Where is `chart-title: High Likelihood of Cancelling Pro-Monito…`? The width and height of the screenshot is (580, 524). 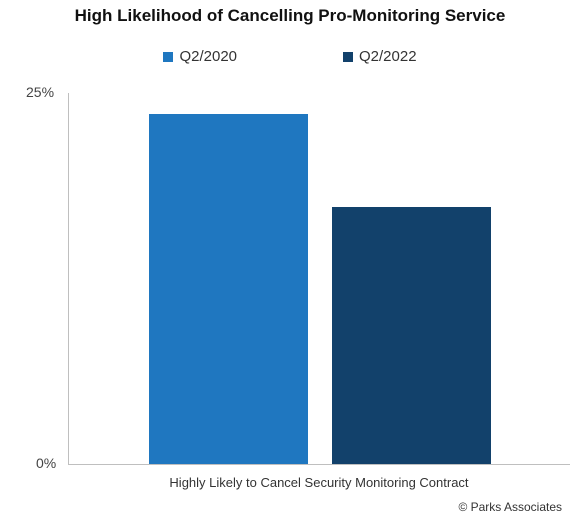
chart-title: High Likelihood of Cancelling Pro-Monito… is located at coordinates (290, 15).